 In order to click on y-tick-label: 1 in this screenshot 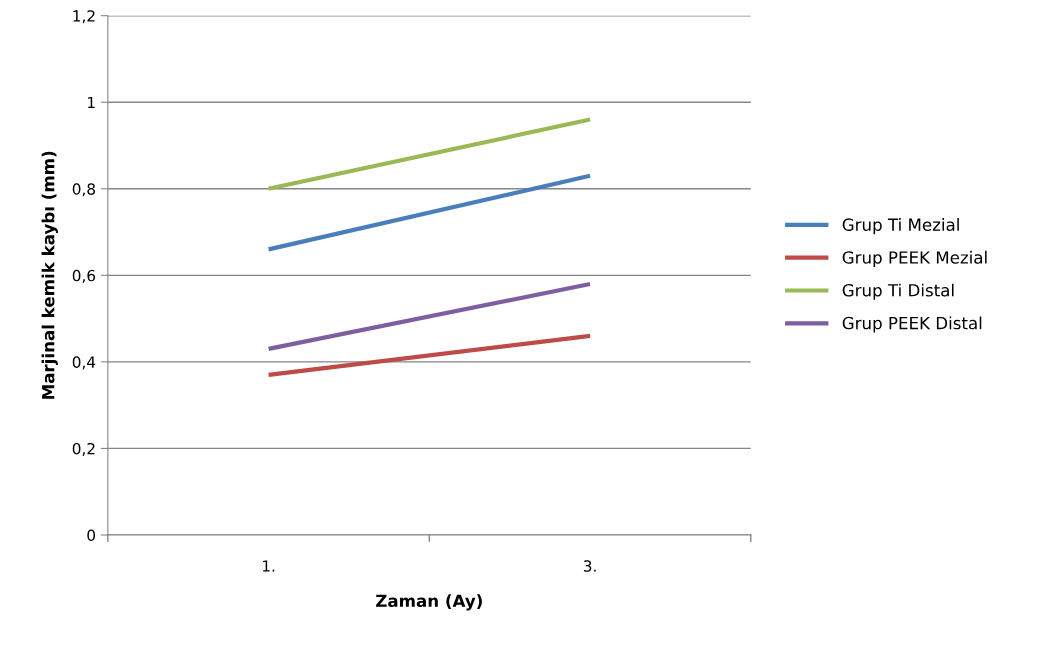, I will do `click(91, 102)`.